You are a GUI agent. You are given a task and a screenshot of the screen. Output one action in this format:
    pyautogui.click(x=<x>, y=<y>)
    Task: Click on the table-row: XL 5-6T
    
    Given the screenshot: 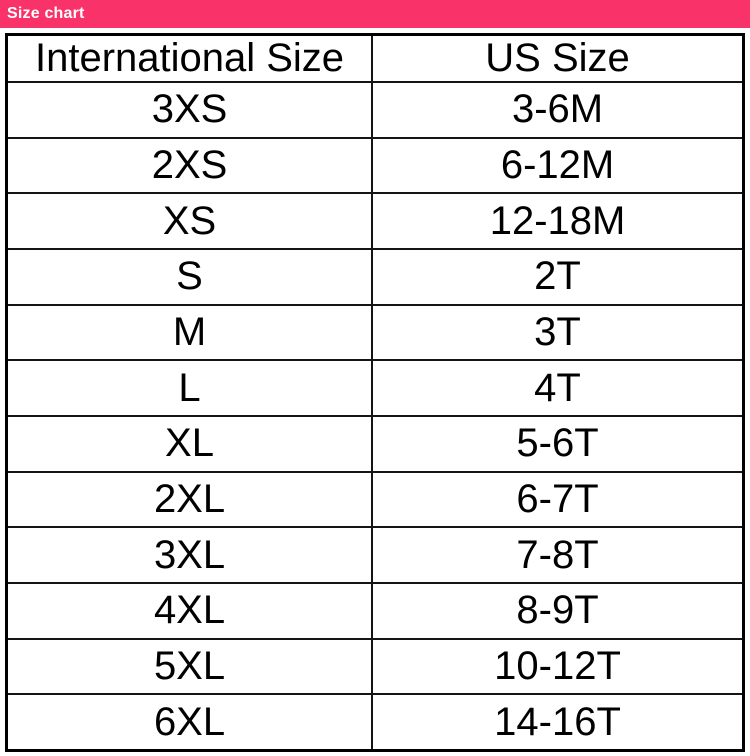 What is the action you would take?
    pyautogui.click(x=375, y=443)
    